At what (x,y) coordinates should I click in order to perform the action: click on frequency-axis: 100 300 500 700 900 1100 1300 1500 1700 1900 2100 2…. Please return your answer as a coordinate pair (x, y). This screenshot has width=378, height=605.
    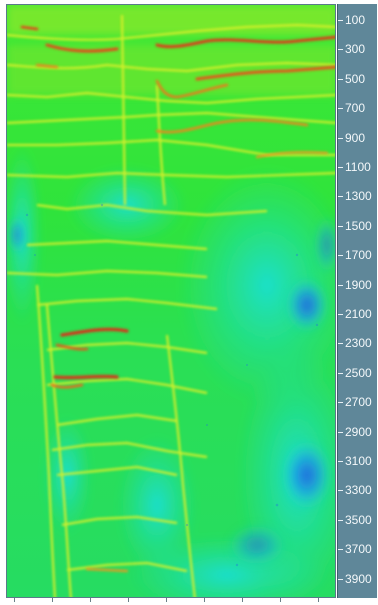
    Looking at the image, I should click on (357, 301).